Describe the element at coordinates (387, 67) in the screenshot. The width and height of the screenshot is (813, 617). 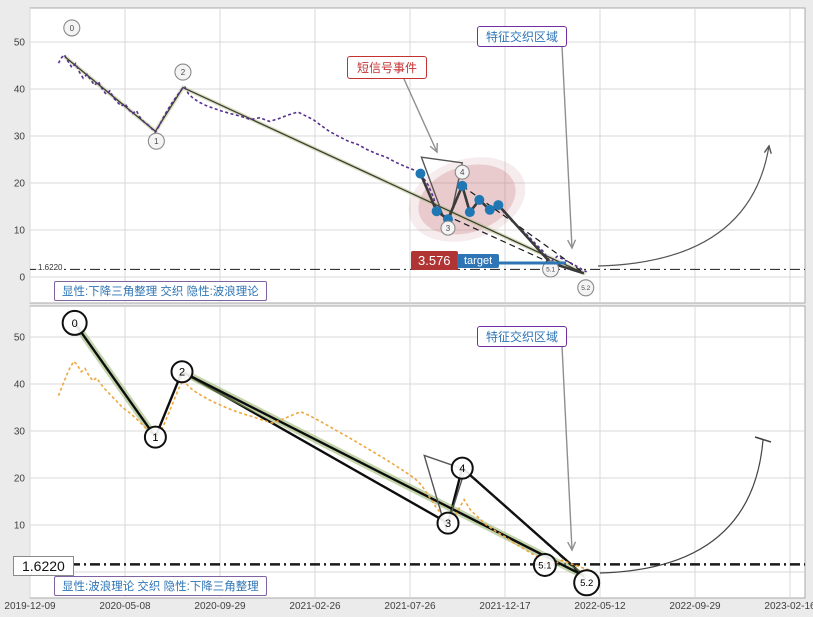
I see `signal-event-label: 短信号事件` at that location.